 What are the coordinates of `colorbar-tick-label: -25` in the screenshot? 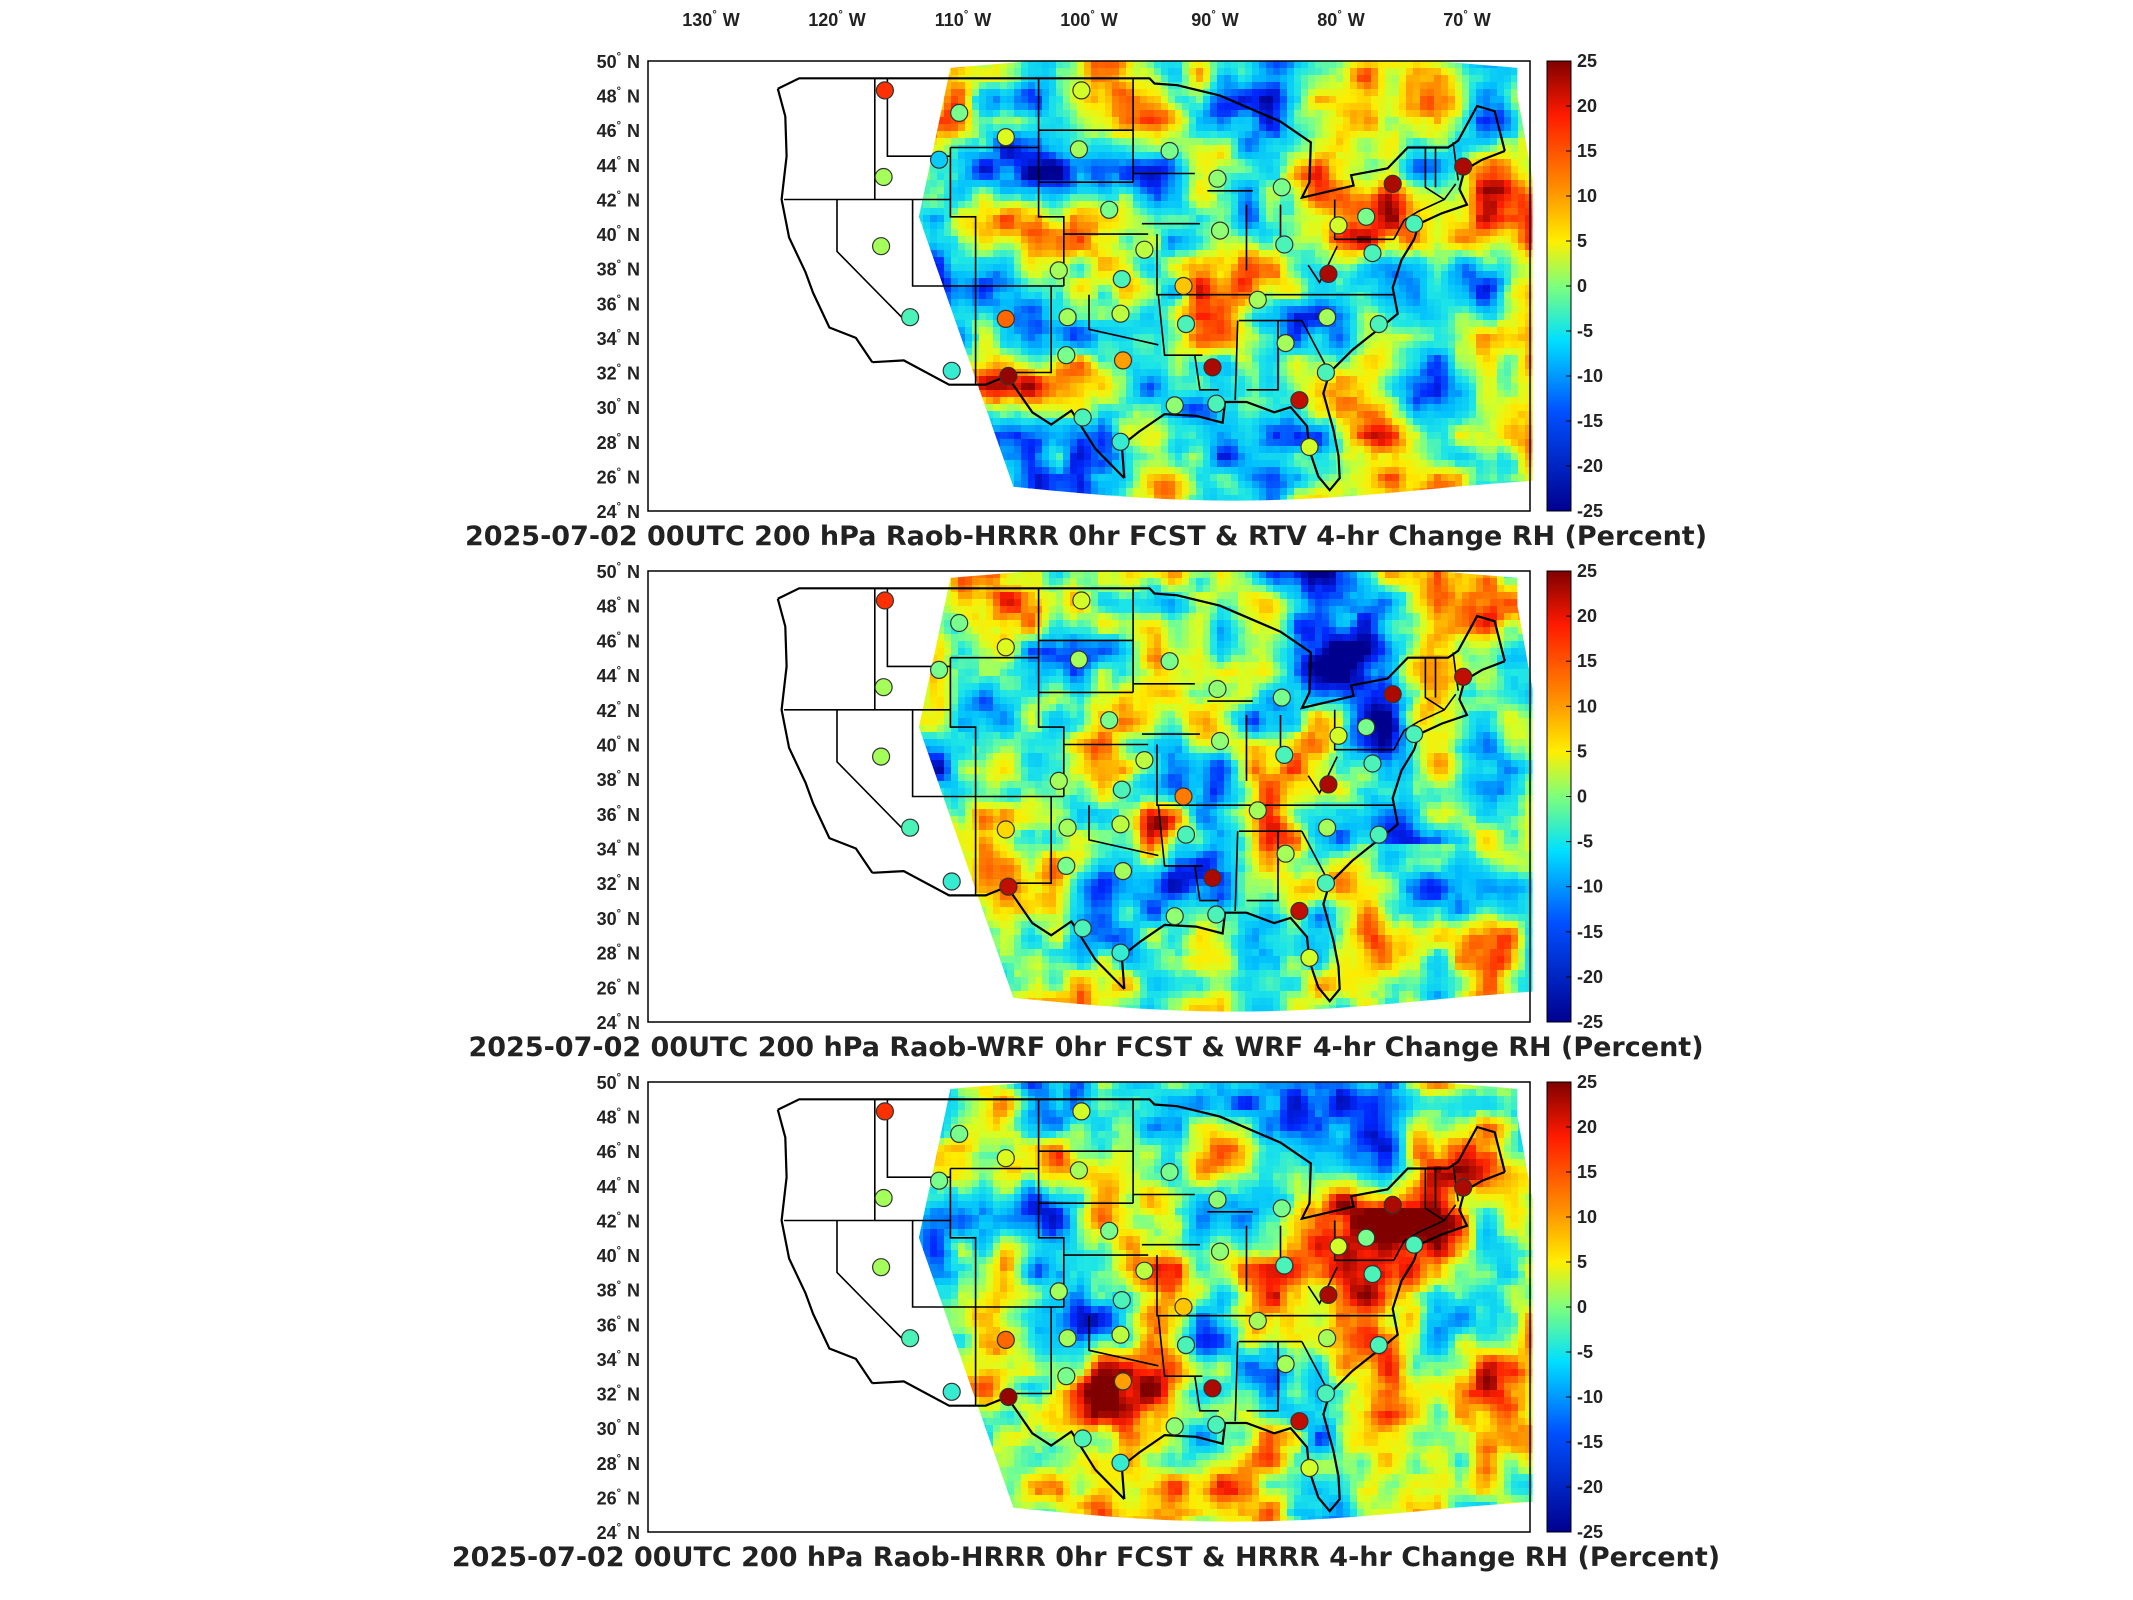 It's located at (1590, 1532).